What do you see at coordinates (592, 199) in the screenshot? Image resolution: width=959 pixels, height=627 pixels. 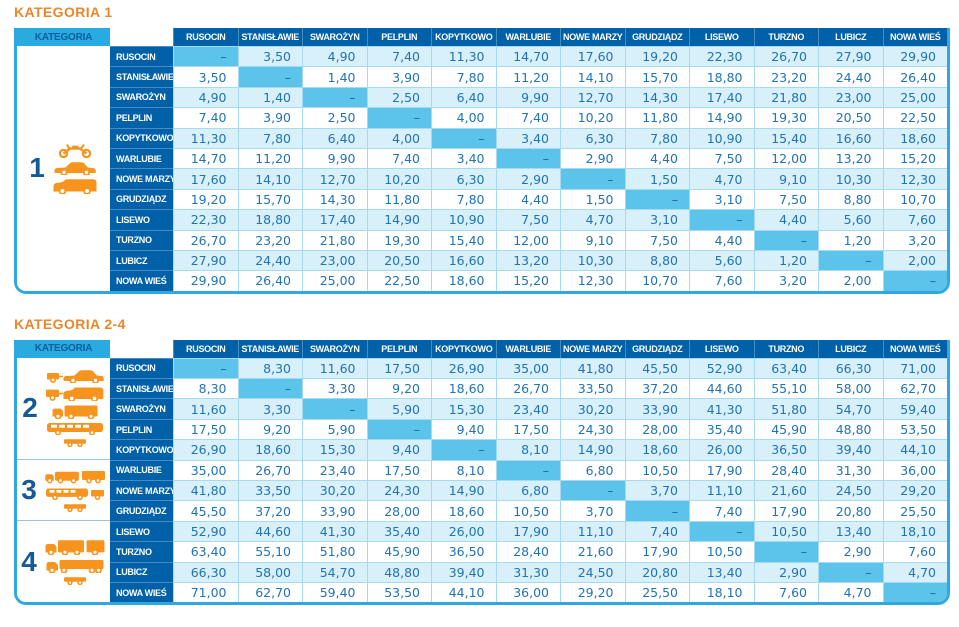 I see `price-cell: 1,50` at bounding box center [592, 199].